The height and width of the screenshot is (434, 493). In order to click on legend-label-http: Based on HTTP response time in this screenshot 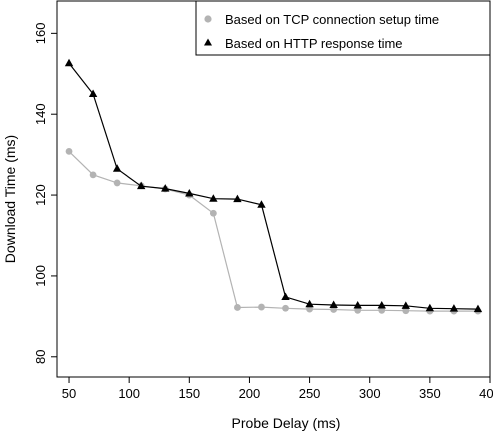, I will do `click(314, 43)`.